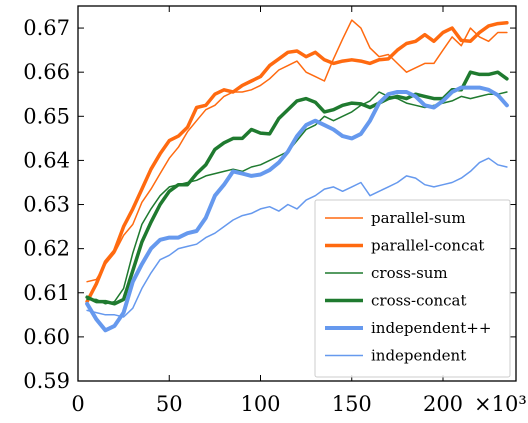  Describe the element at coordinates (418, 356) in the screenshot. I see `legend-label: independent` at that location.